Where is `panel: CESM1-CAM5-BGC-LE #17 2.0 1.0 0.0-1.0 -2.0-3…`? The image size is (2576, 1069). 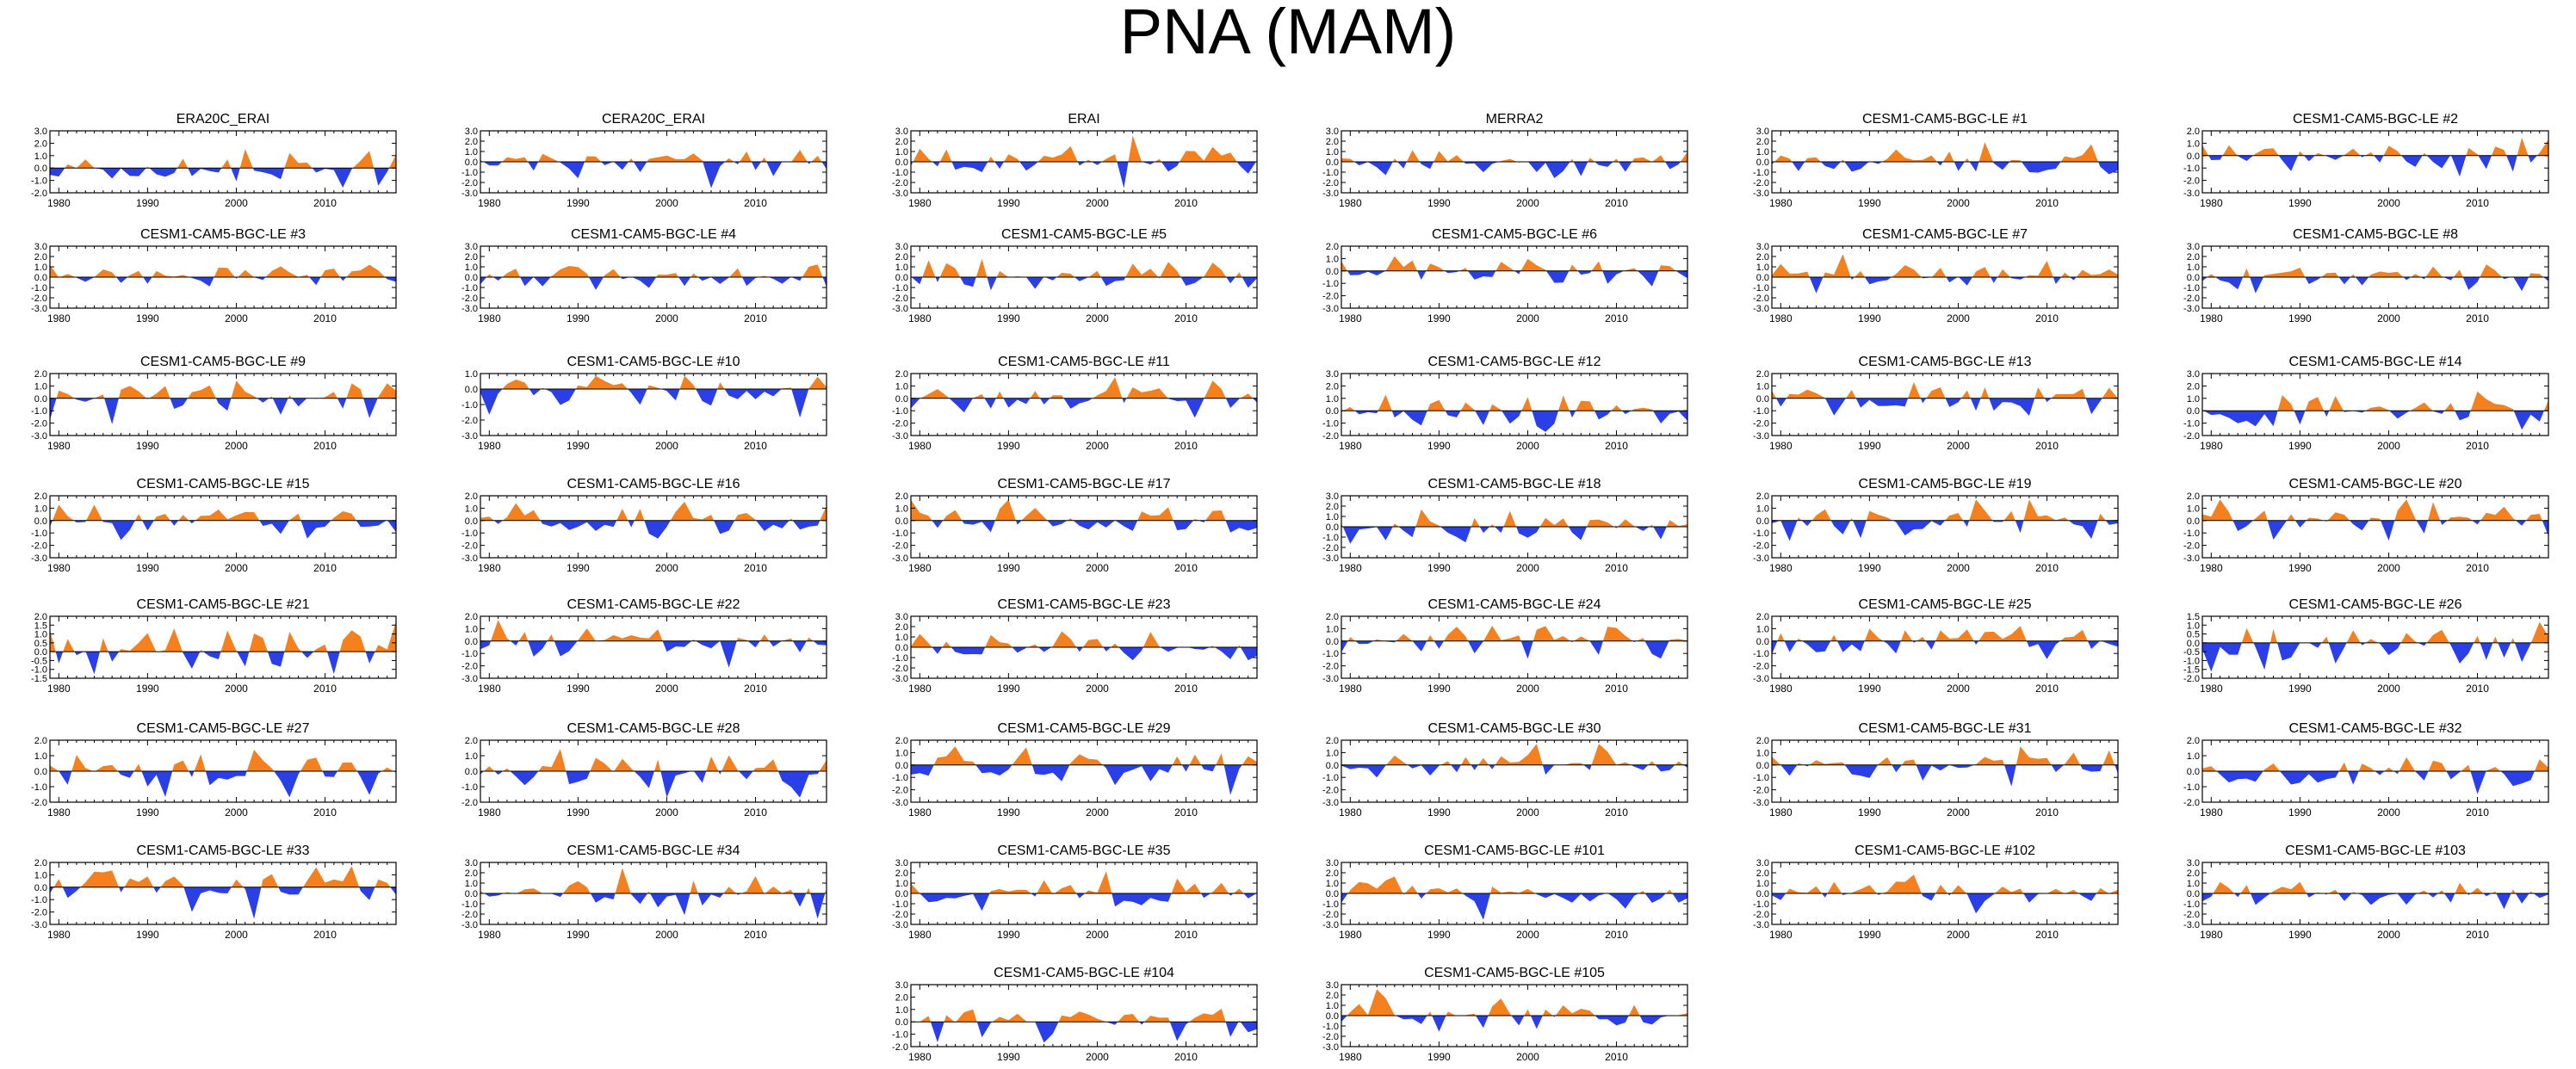 panel: CESM1-CAM5-BGC-LE #17 2.0 1.0 0.0-1.0 -2.0-3… is located at coordinates (1075, 526).